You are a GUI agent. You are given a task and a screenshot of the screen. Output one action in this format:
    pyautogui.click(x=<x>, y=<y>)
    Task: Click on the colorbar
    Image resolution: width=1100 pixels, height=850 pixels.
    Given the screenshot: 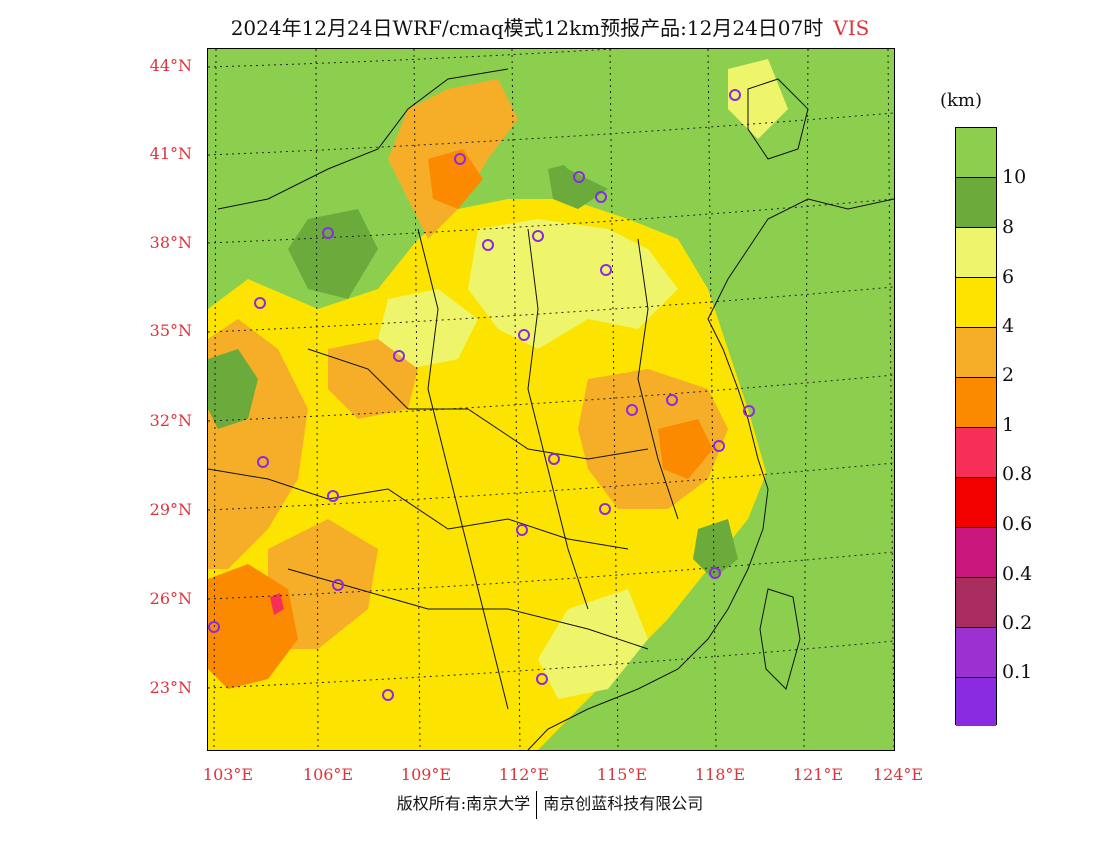 What is the action you would take?
    pyautogui.click(x=976, y=426)
    